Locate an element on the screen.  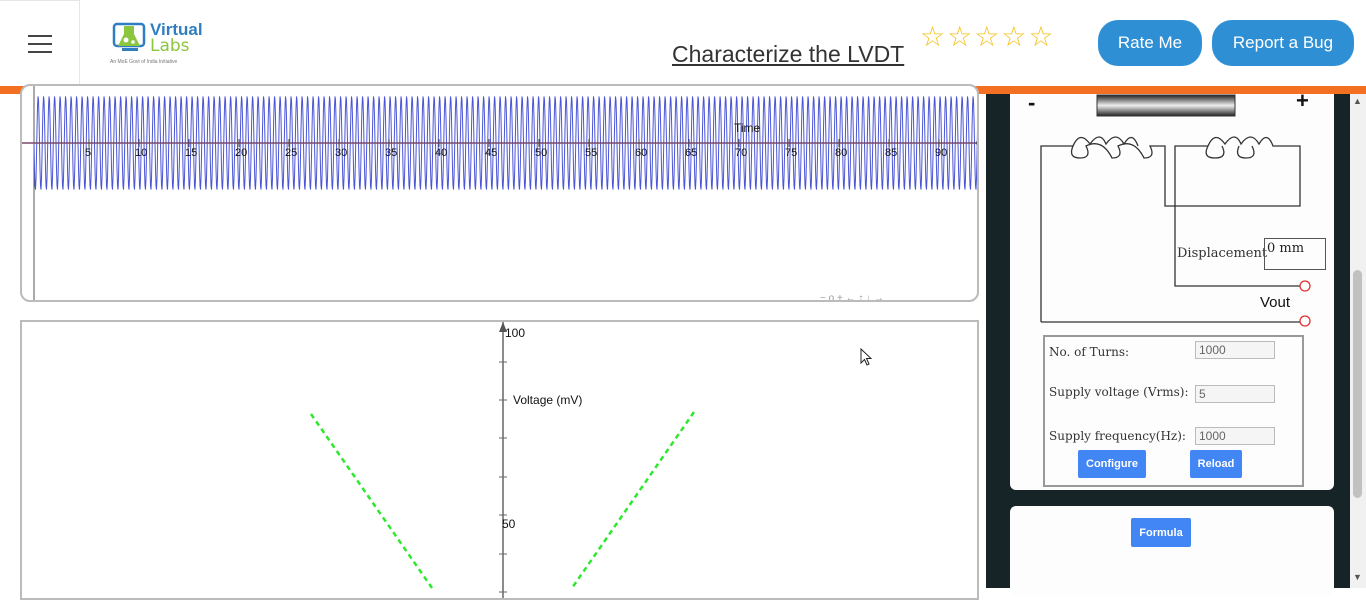
lvdt-diagram is located at coordinates (1175, 210).